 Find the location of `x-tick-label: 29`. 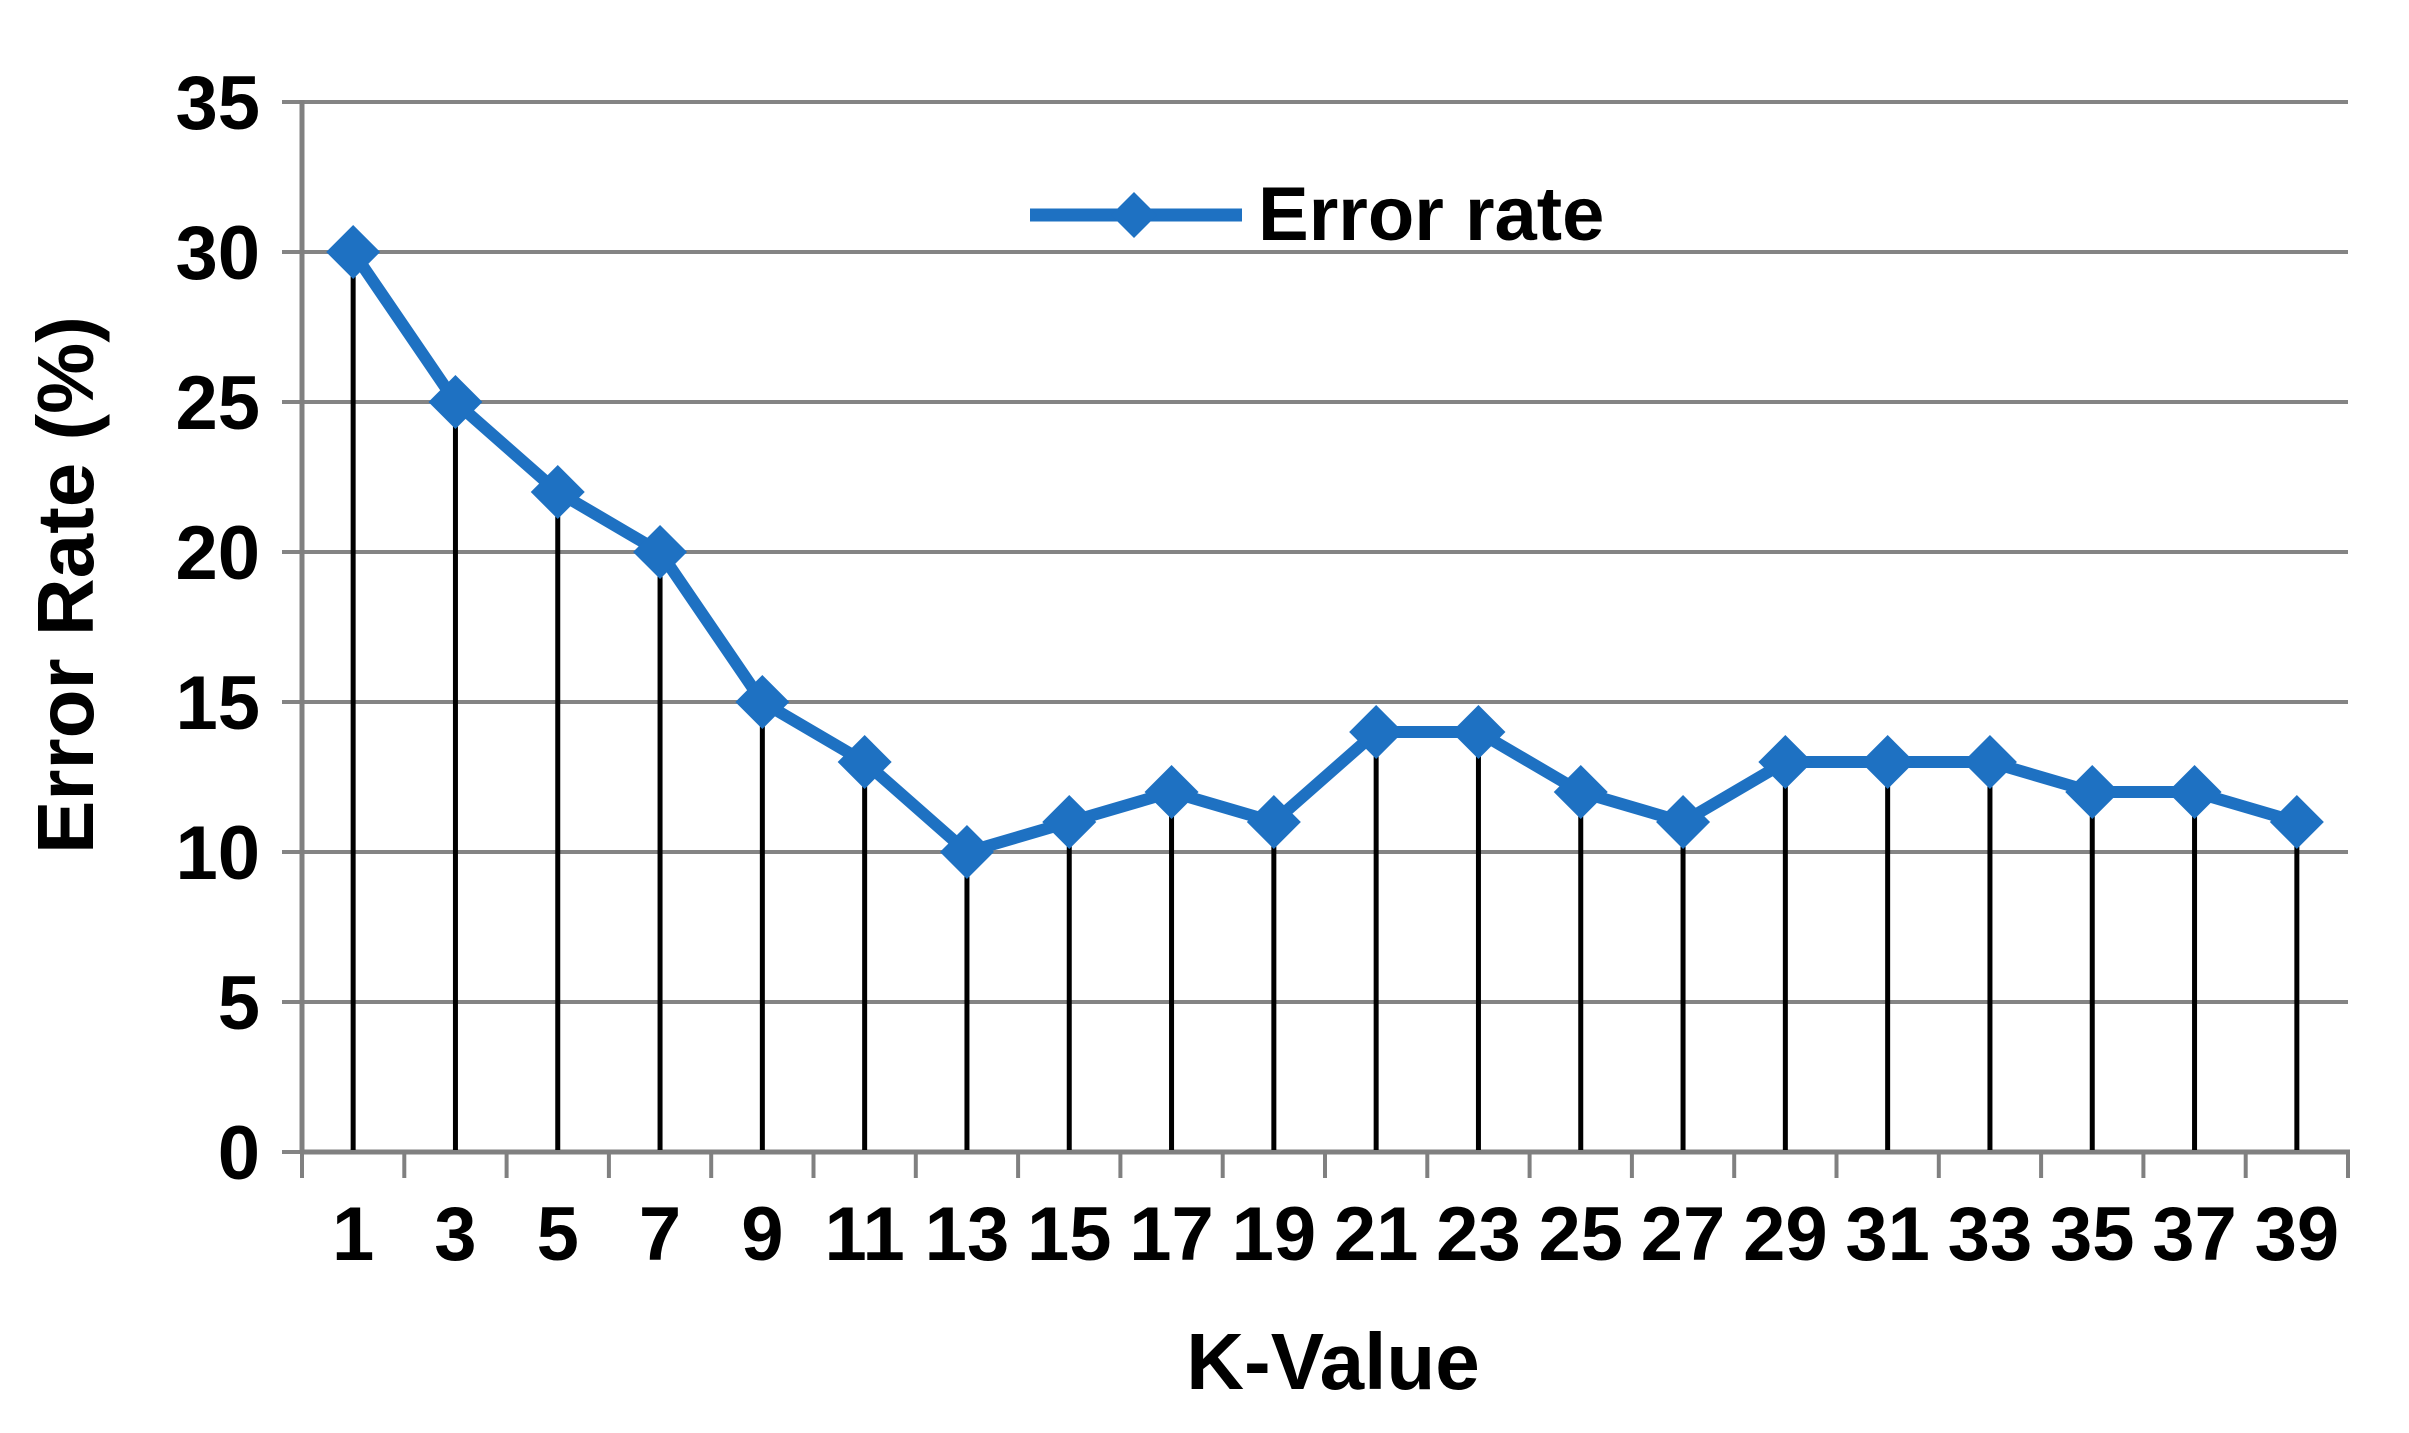

x-tick-label: 29 is located at coordinates (1785, 1234).